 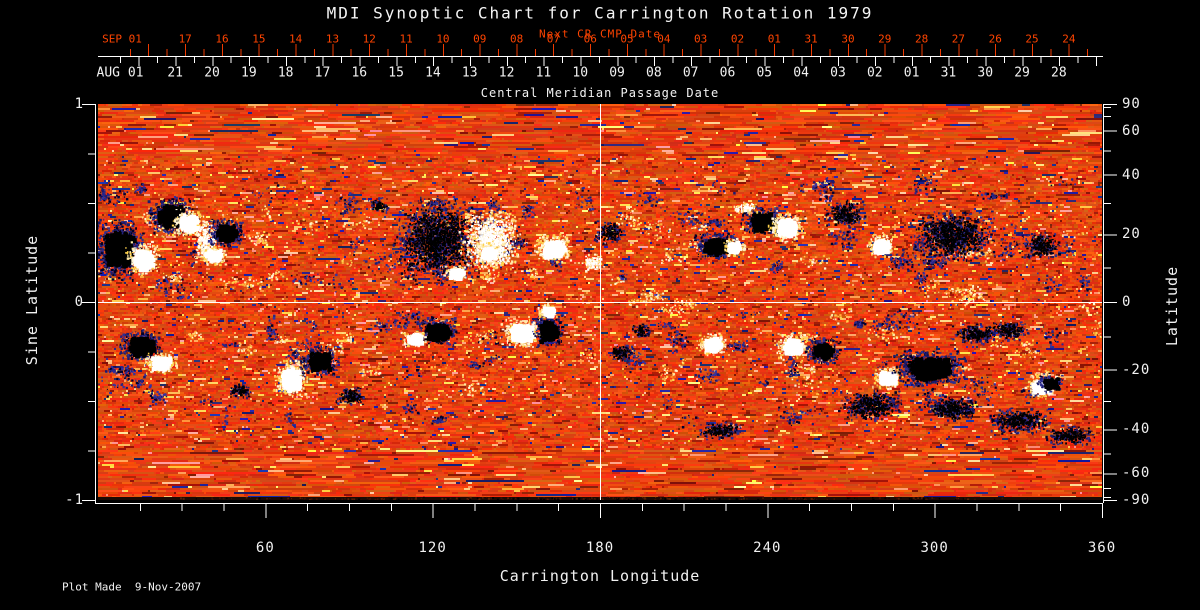 What do you see at coordinates (617, 73) in the screenshot?
I see `white-day-label: 09` at bounding box center [617, 73].